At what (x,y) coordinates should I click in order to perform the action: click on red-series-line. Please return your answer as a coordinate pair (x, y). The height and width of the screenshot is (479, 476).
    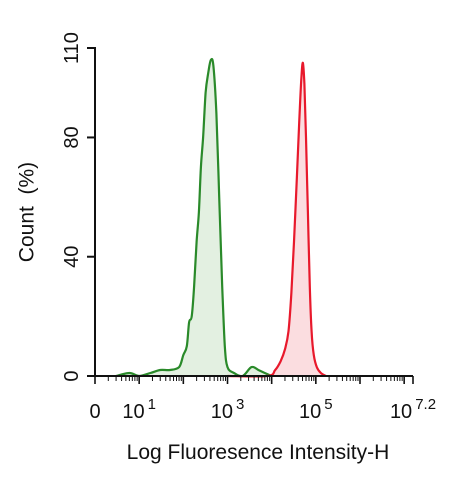
    Looking at the image, I should click on (277, 219).